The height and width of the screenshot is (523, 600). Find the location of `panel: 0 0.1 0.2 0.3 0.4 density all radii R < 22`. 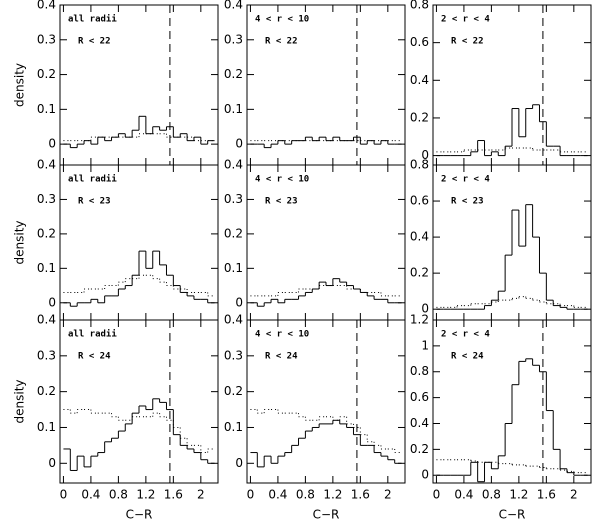

panel: 0 0.1 0.2 0.3 0.4 density all radii R < 22 is located at coordinates (116, 83).